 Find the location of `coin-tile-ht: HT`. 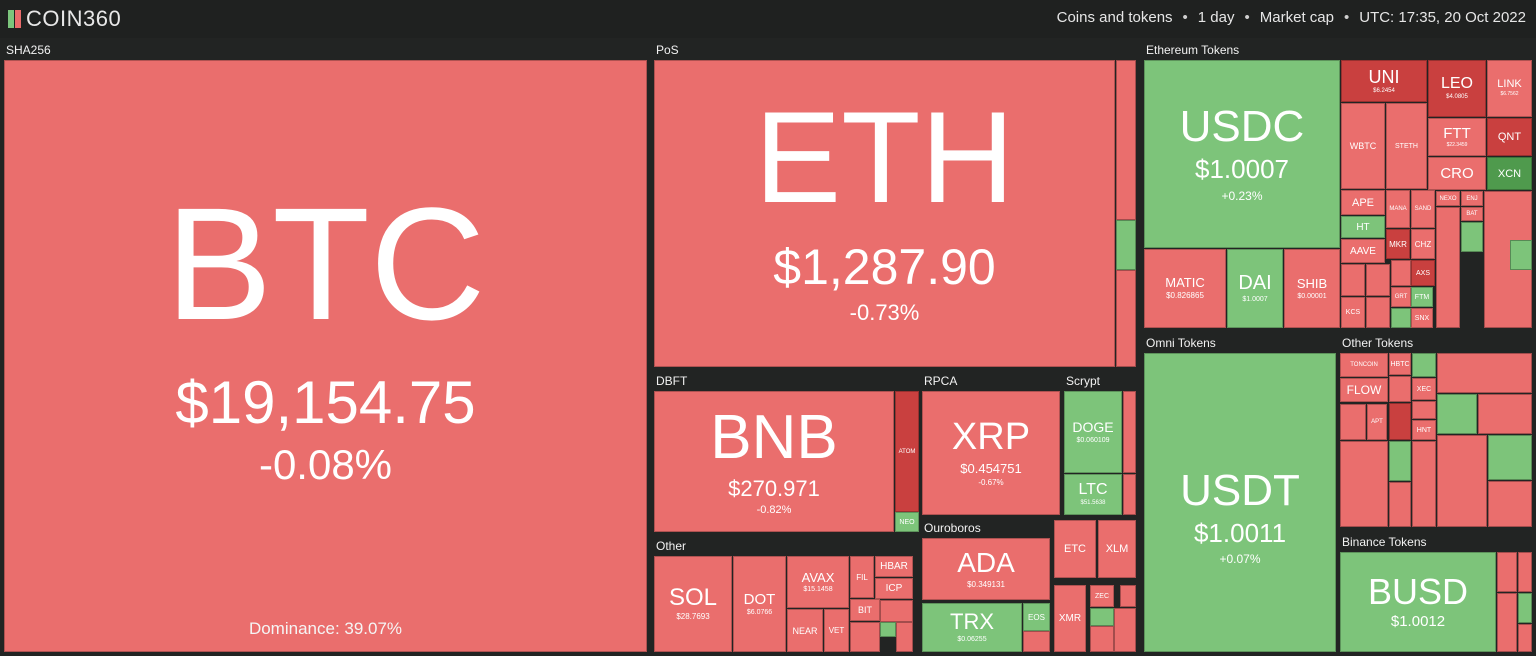

coin-tile-ht: HT is located at coordinates (1363, 227).